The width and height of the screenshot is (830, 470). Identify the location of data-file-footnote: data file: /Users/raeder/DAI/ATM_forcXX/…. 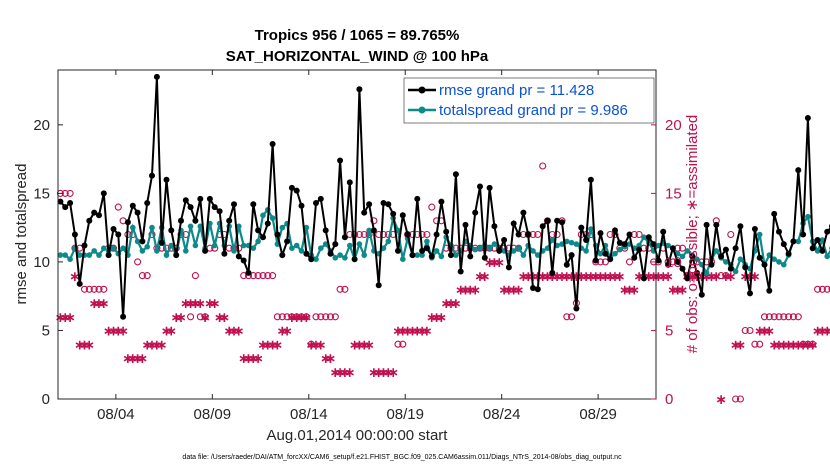
(402, 457).